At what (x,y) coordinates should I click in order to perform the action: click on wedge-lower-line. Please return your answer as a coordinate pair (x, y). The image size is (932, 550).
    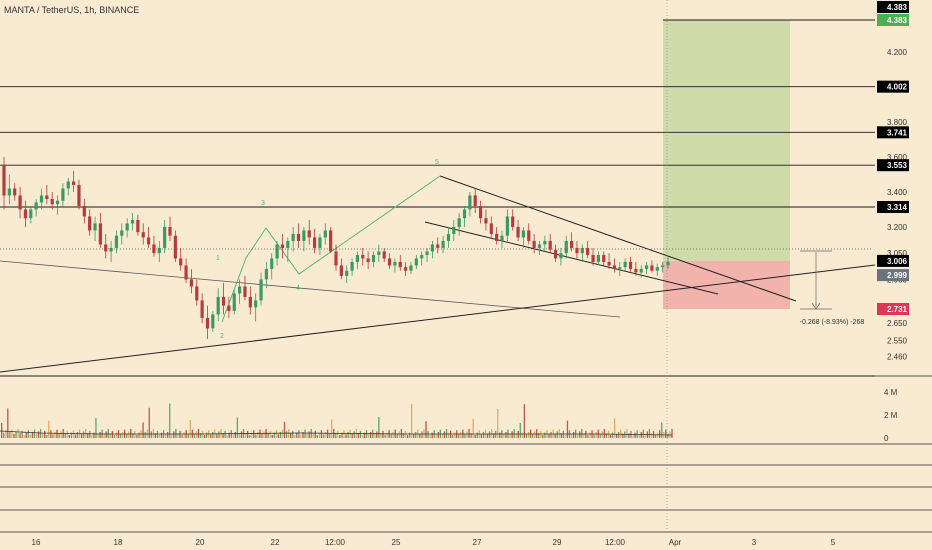
    Looking at the image, I should click on (571, 258).